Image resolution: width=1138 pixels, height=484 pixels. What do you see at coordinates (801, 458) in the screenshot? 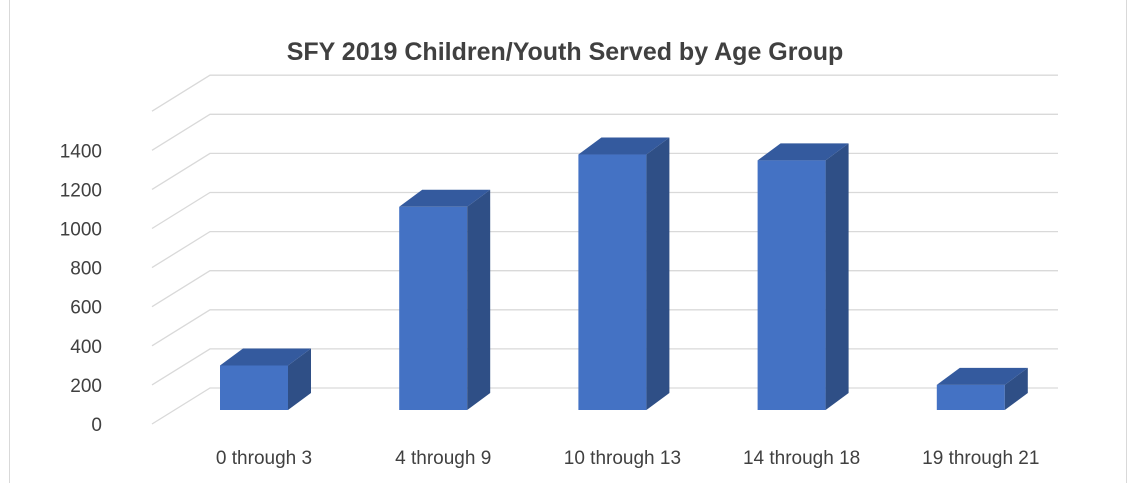
I see `x-tick-label: 14 through 18` at bounding box center [801, 458].